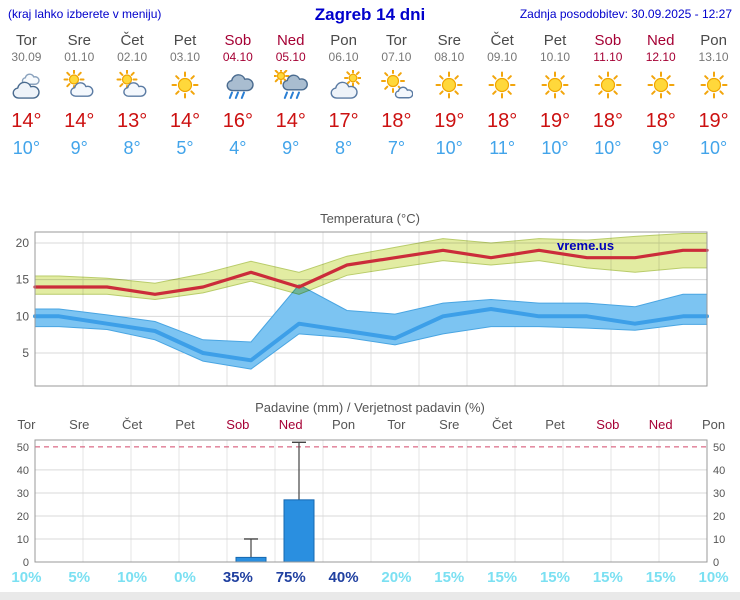  Describe the element at coordinates (371, 335) in the screenshot. I see `min-temp-line` at that location.